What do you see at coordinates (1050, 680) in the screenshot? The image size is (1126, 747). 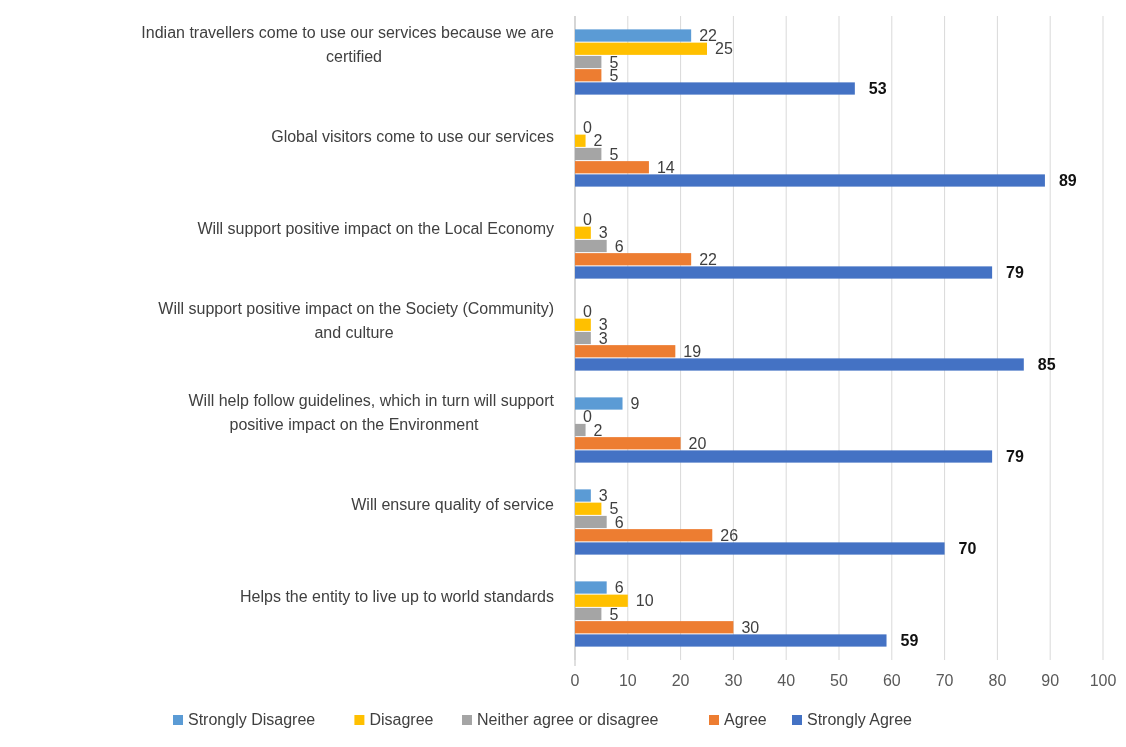 I see `x-tick-label: 90` at bounding box center [1050, 680].